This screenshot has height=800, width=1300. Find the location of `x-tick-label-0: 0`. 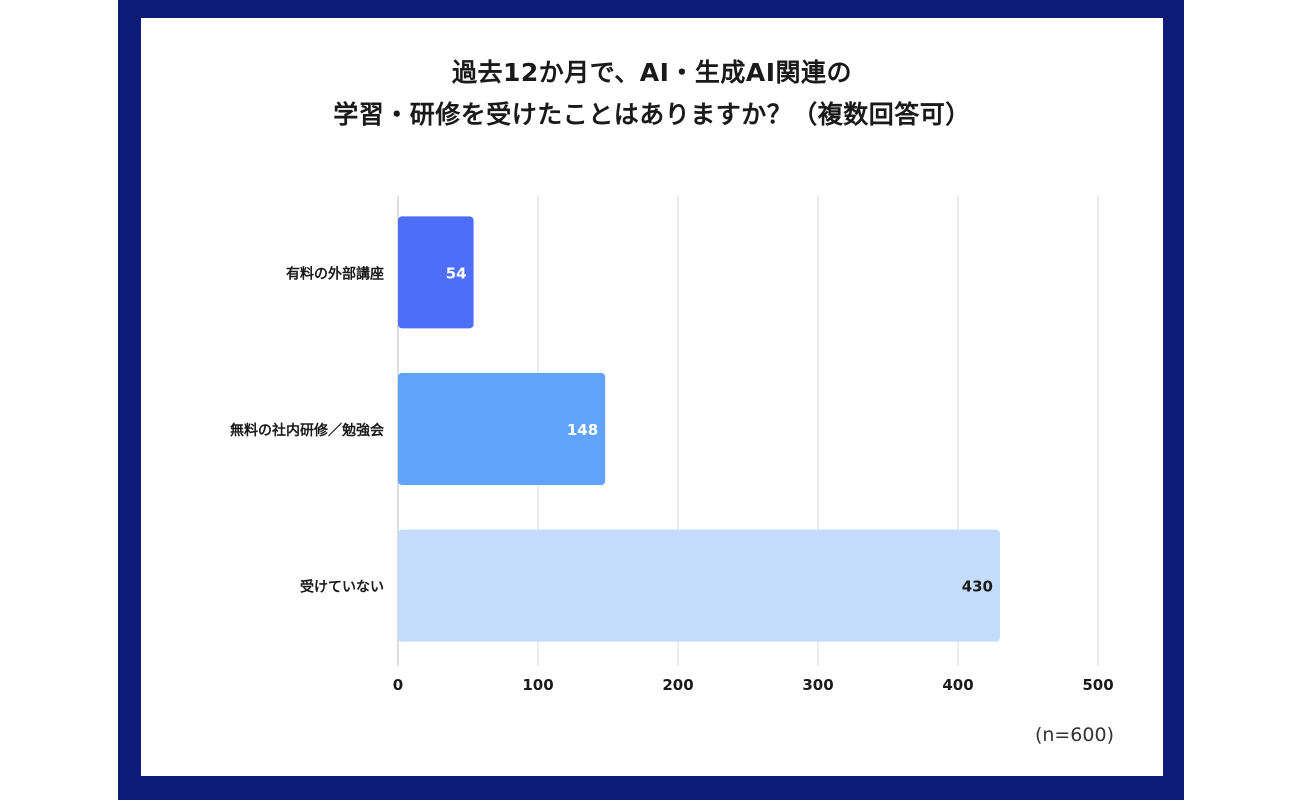

x-tick-label-0: 0 is located at coordinates (398, 685).